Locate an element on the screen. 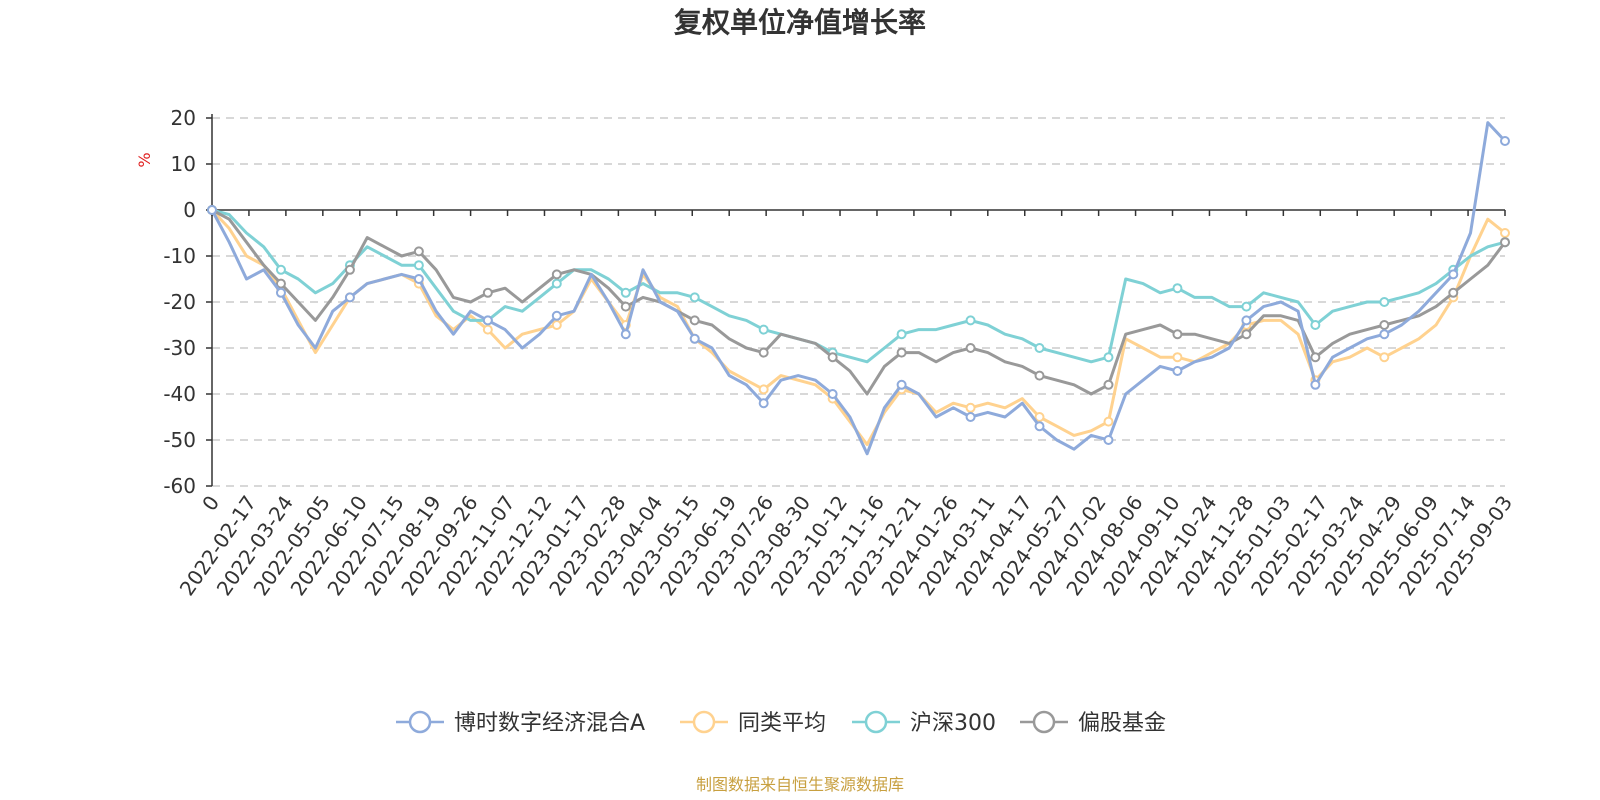  y-tick-label: -10 is located at coordinates (179, 256).